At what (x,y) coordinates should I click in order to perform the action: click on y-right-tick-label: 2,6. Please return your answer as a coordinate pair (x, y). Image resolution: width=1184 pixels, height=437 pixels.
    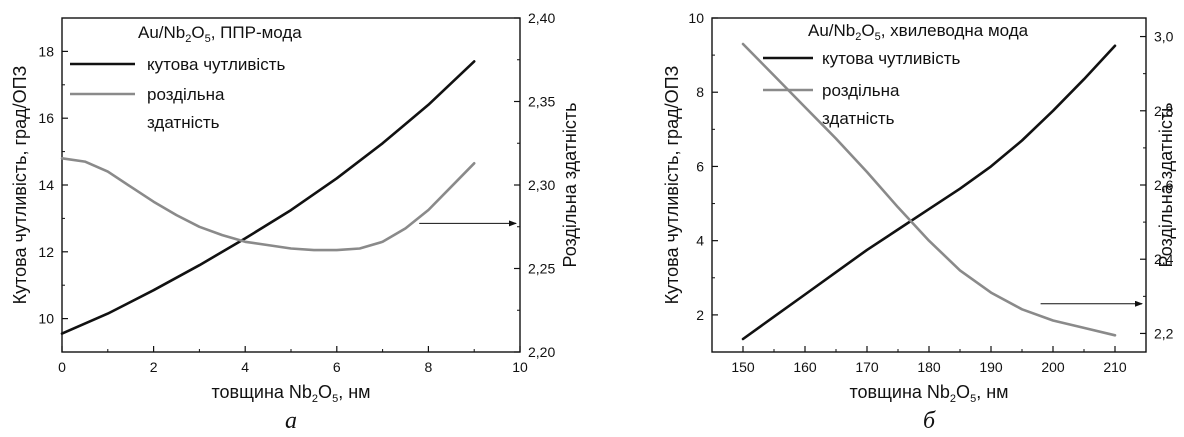
    Looking at the image, I should click on (1164, 185).